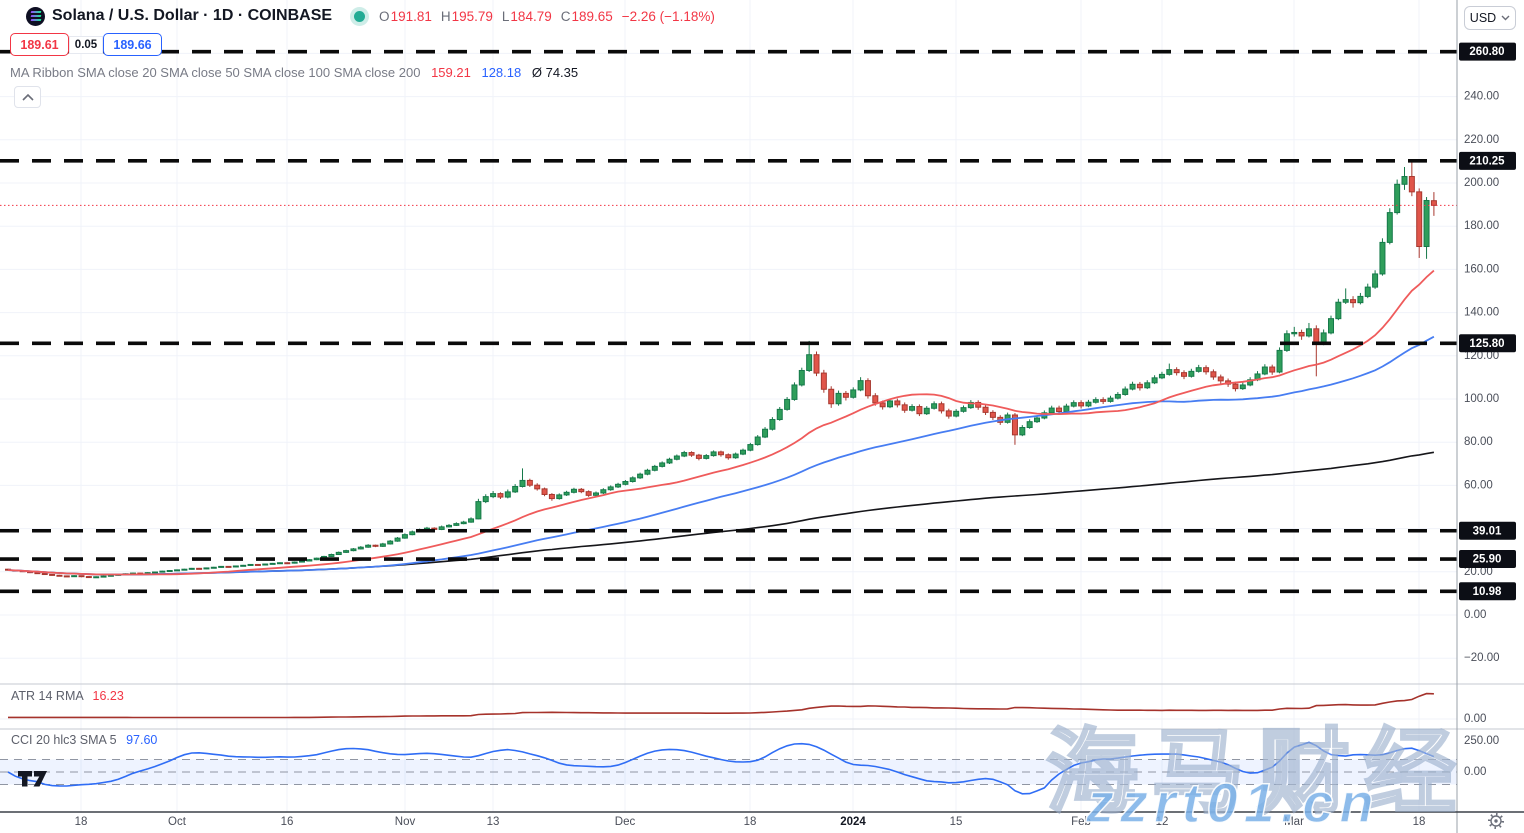 The width and height of the screenshot is (1524, 833). What do you see at coordinates (177, 822) in the screenshot?
I see `time-axis-label: Oct` at bounding box center [177, 822].